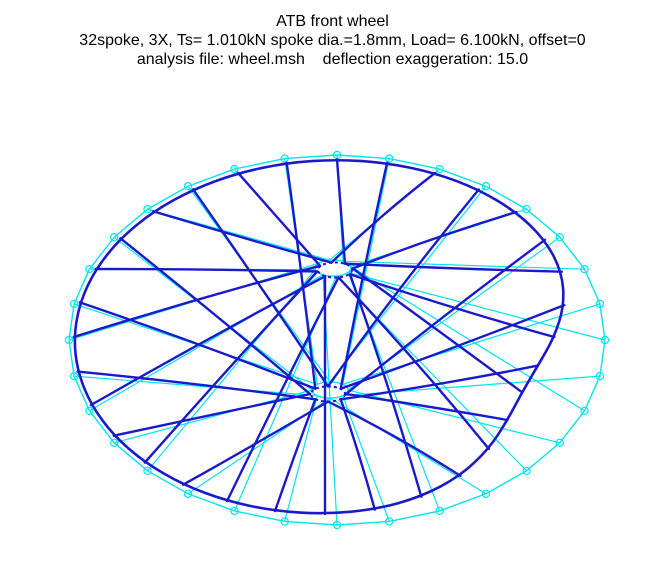 The height and width of the screenshot is (564, 665). What do you see at coordinates (332, 21) in the screenshot?
I see `figure-title: ATB front wheel` at bounding box center [332, 21].